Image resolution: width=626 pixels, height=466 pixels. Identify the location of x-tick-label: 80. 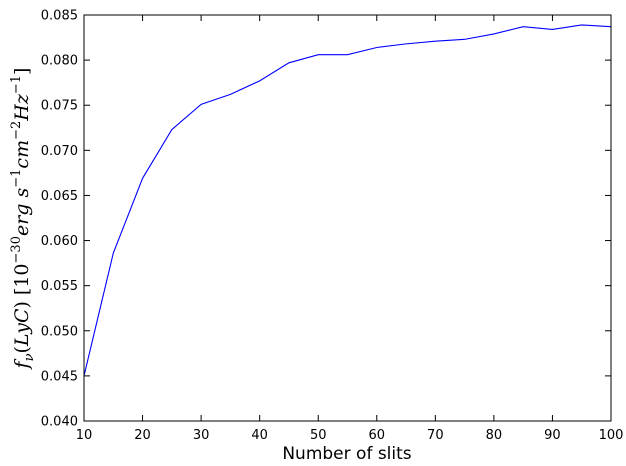
(494, 435).